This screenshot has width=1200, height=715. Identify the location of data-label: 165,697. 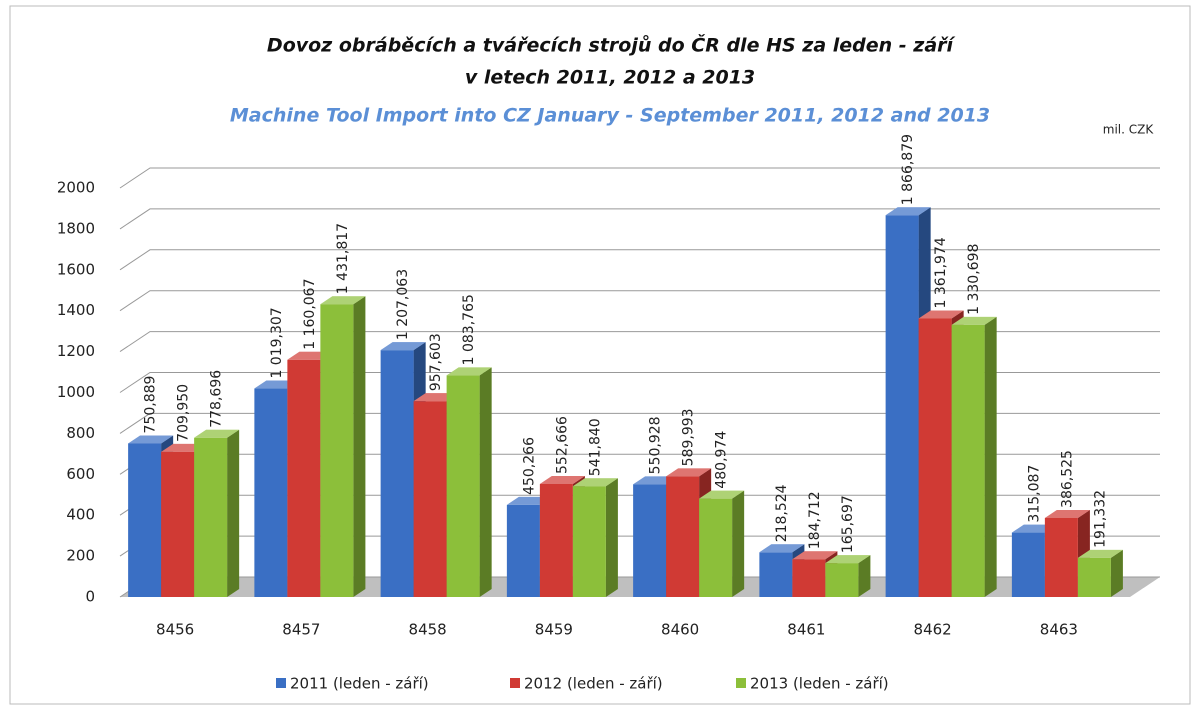
(848, 524).